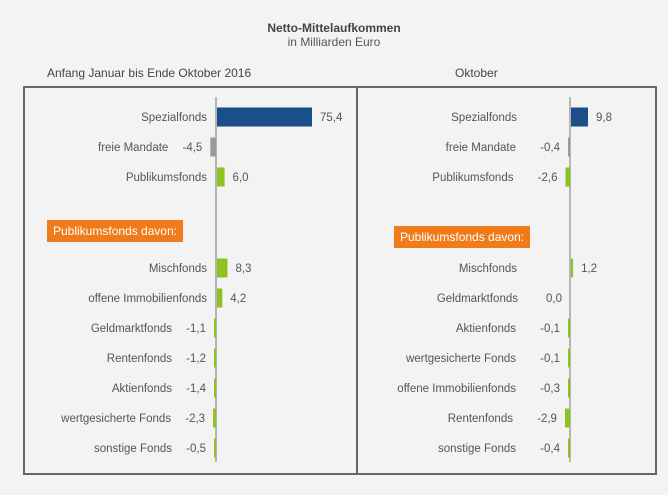 The width and height of the screenshot is (668, 495). Describe the element at coordinates (142, 389) in the screenshot. I see `left-category-label-7: Aktienfonds` at that location.